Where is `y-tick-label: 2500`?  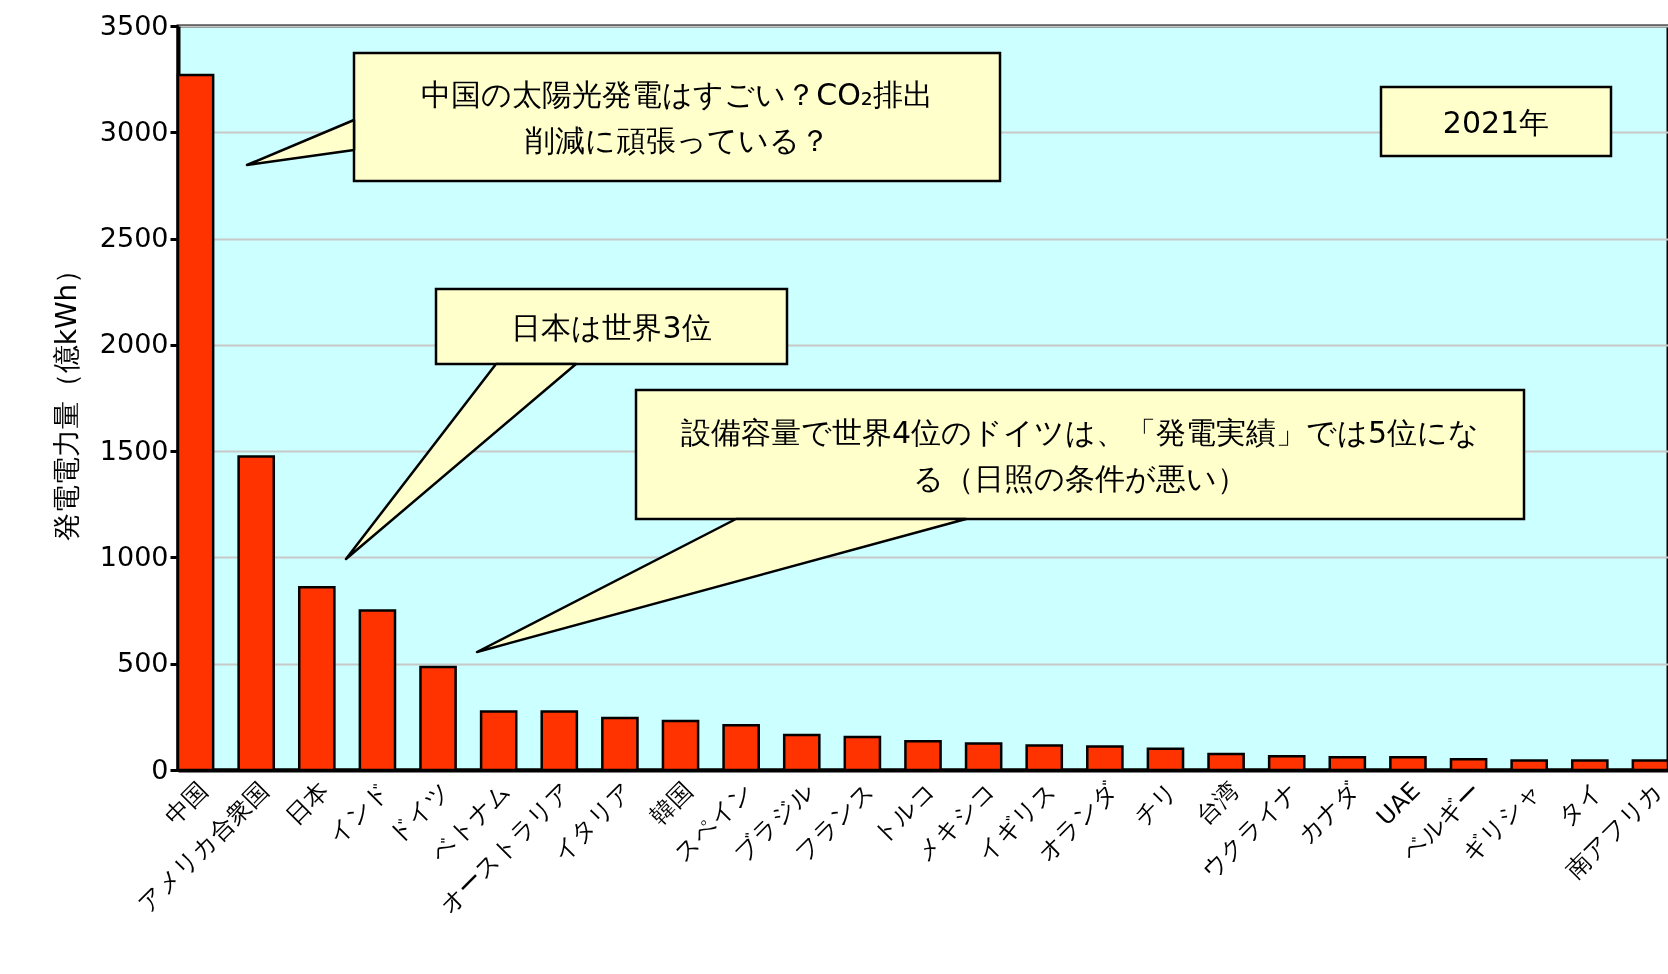 y-tick-label: 2500 is located at coordinates (134, 238).